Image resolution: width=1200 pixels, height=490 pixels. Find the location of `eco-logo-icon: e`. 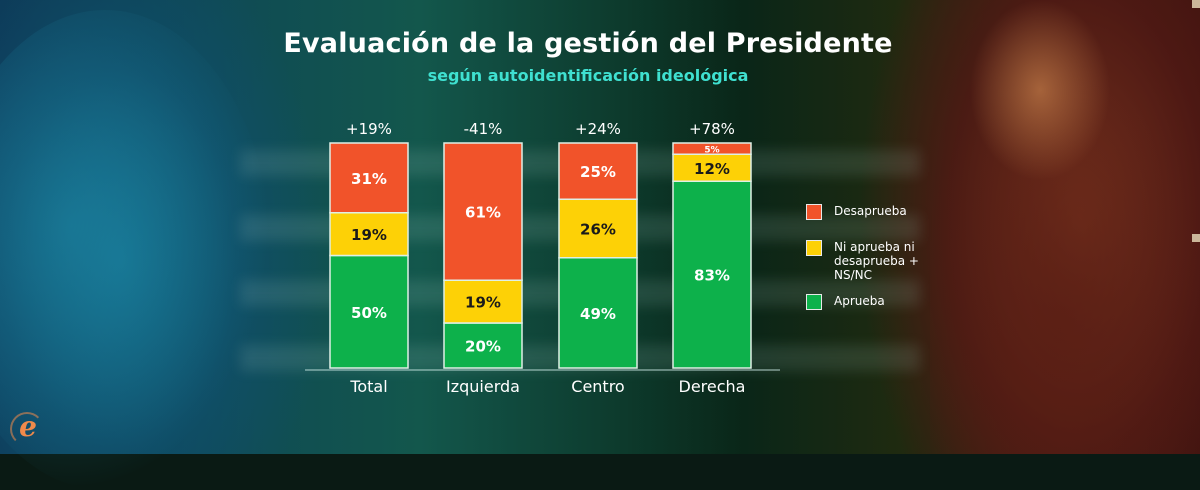

eco-logo-icon: e is located at coordinates (28, 426).